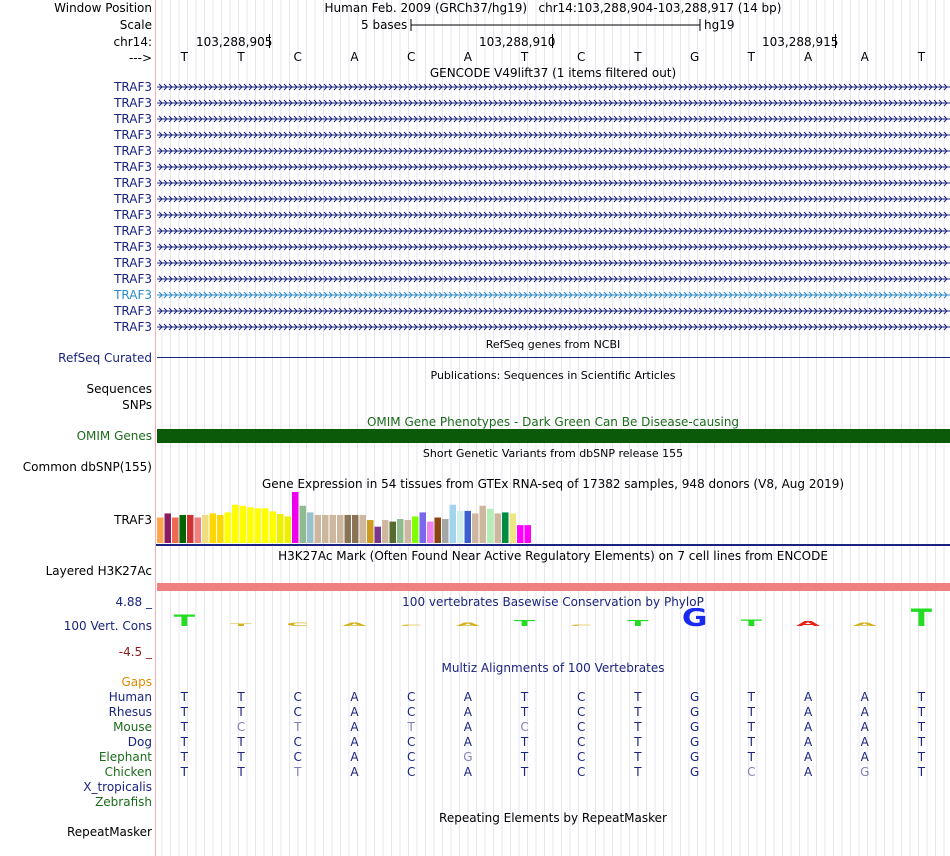 The image size is (950, 856). What do you see at coordinates (125, 757) in the screenshot?
I see `multiz-species-label: Elephant` at bounding box center [125, 757].